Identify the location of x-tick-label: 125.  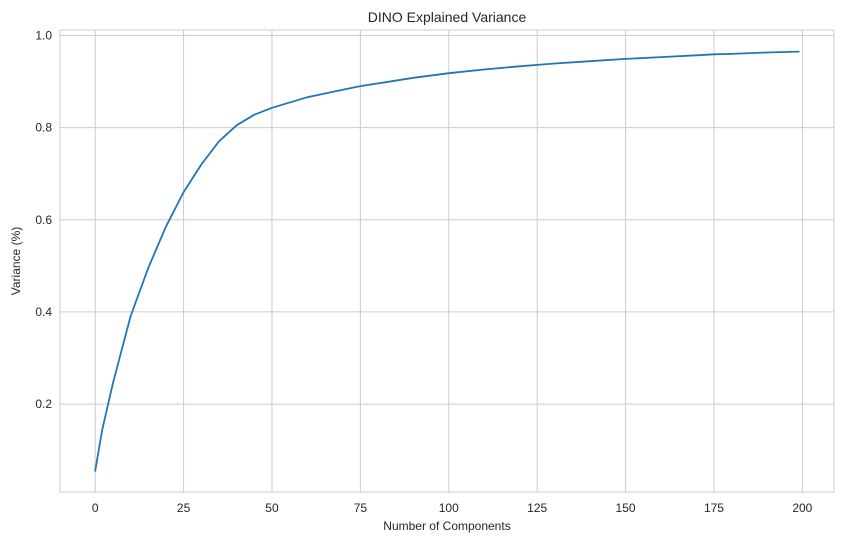
(537, 508).